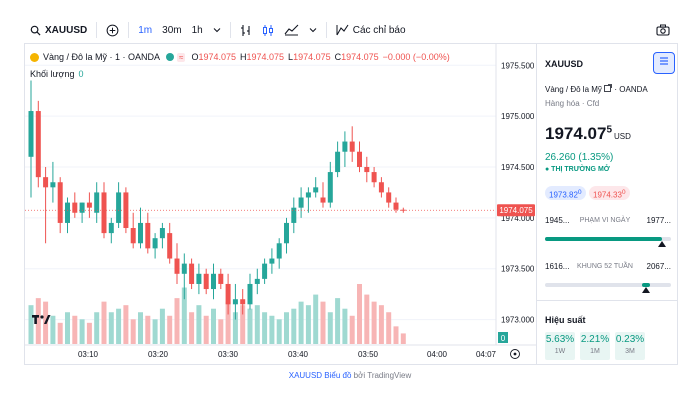 The image size is (700, 400). What do you see at coordinates (630, 346) in the screenshot?
I see `performance-3m: 0.23% 3M` at bounding box center [630, 346].